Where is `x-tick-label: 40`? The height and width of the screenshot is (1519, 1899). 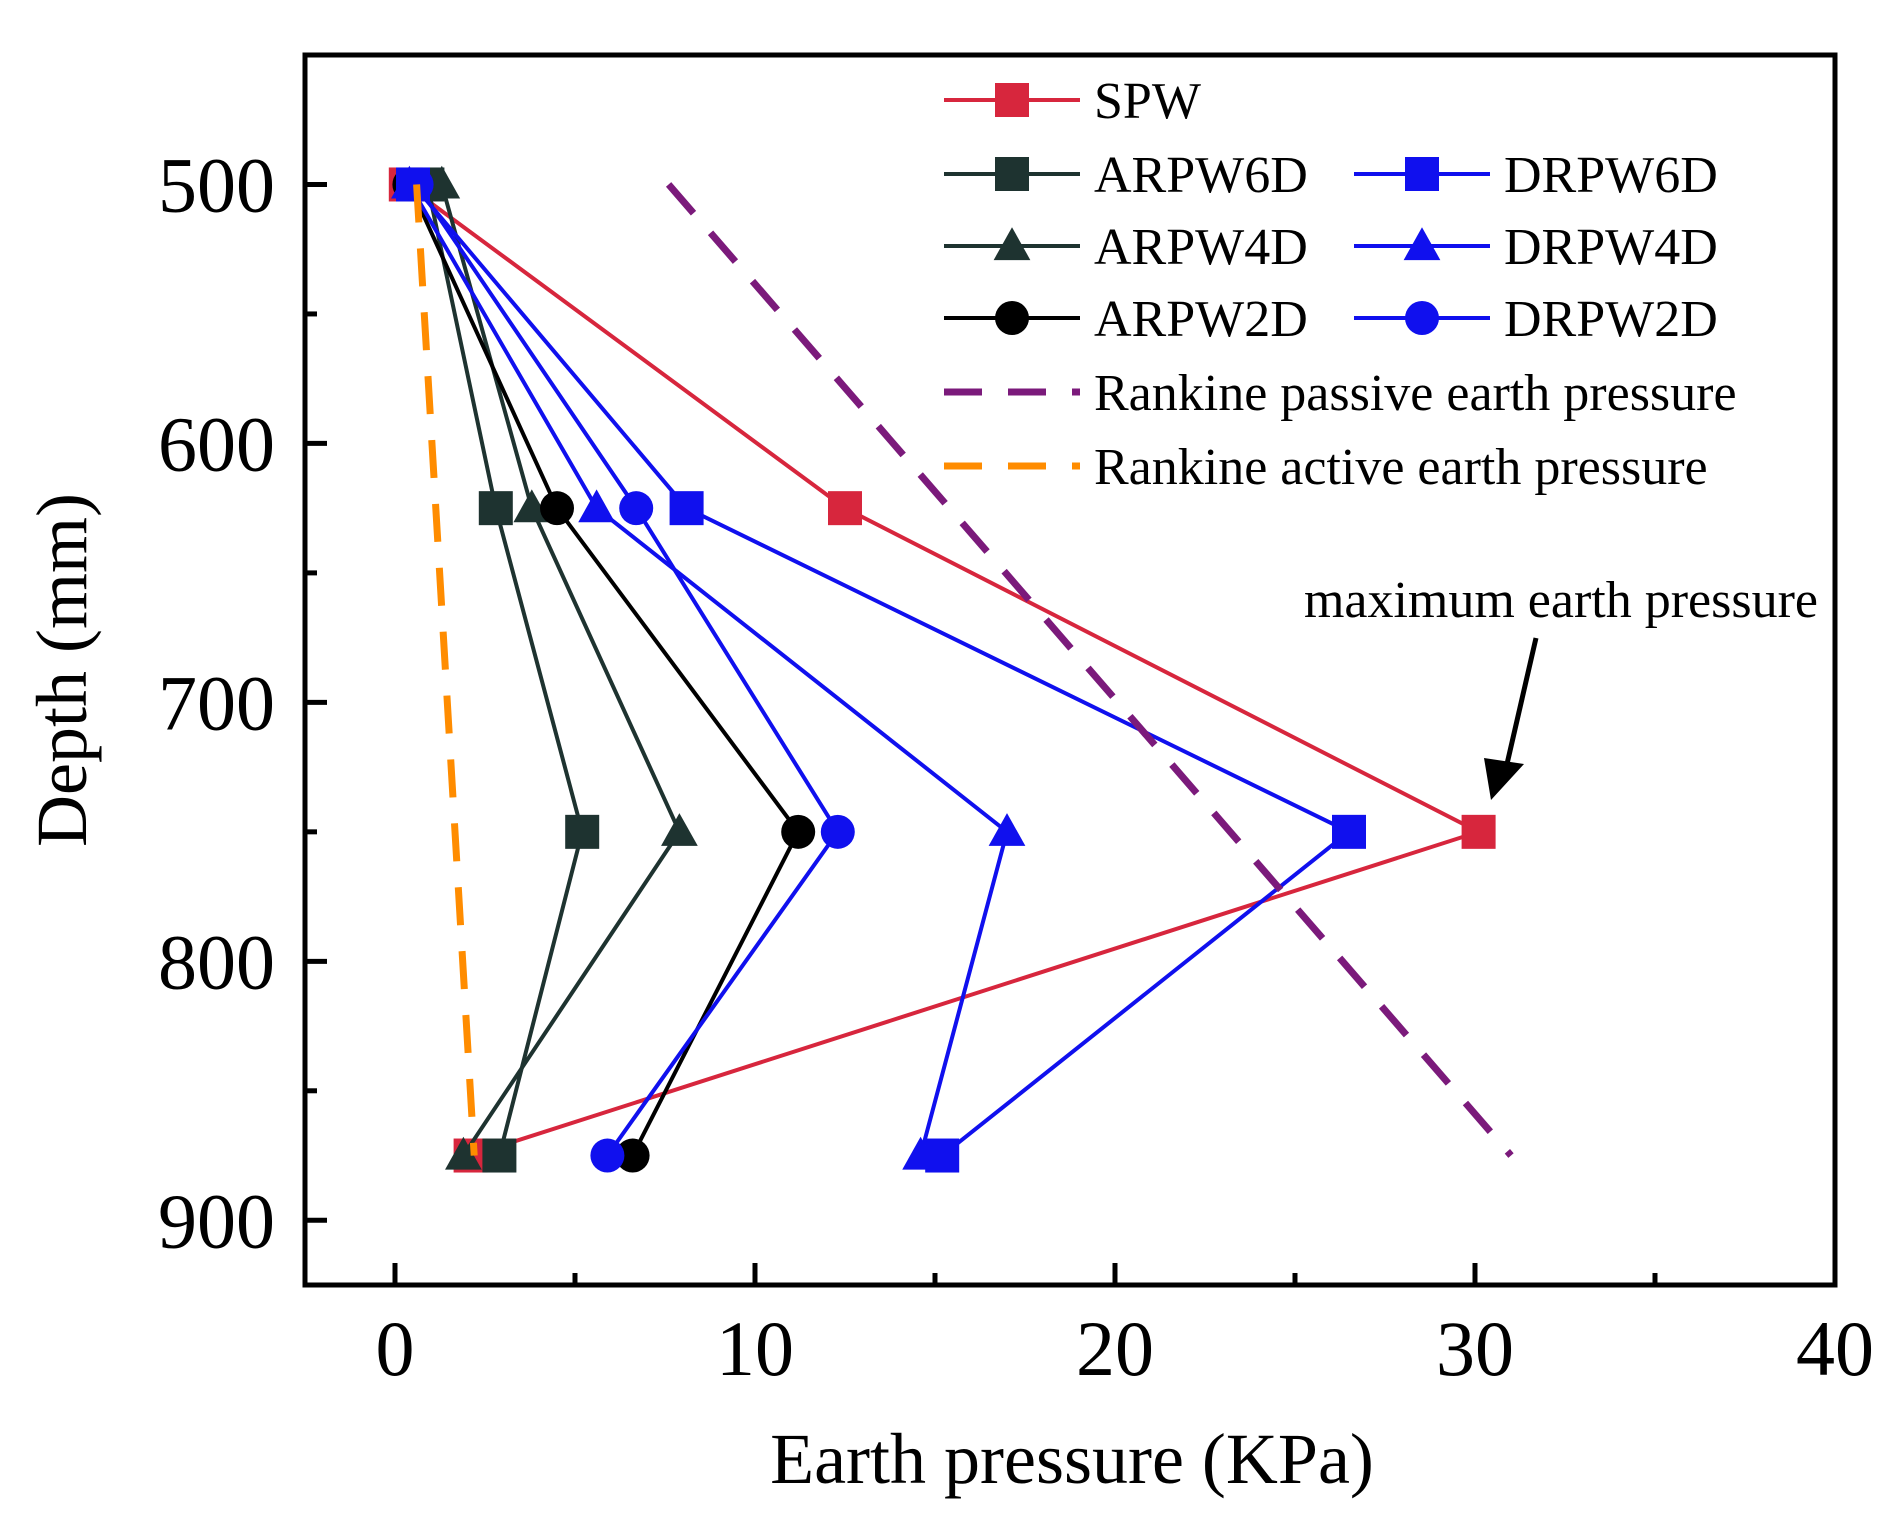
x-tick-label: 40 is located at coordinates (1835, 1348).